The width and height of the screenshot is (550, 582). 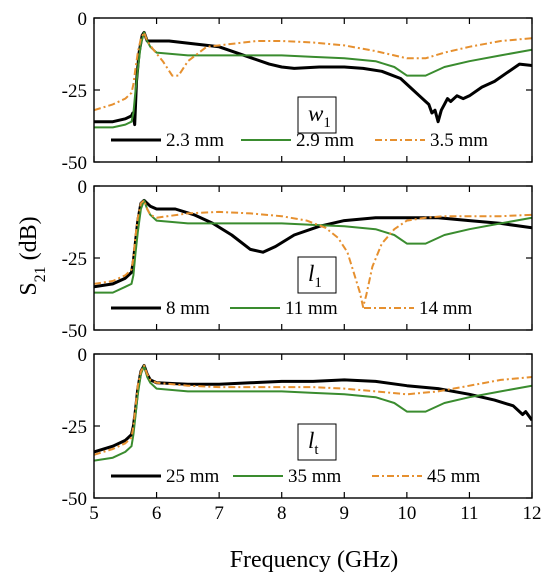 I want to click on legend-label: 3.5 mm, so click(x=459, y=140).